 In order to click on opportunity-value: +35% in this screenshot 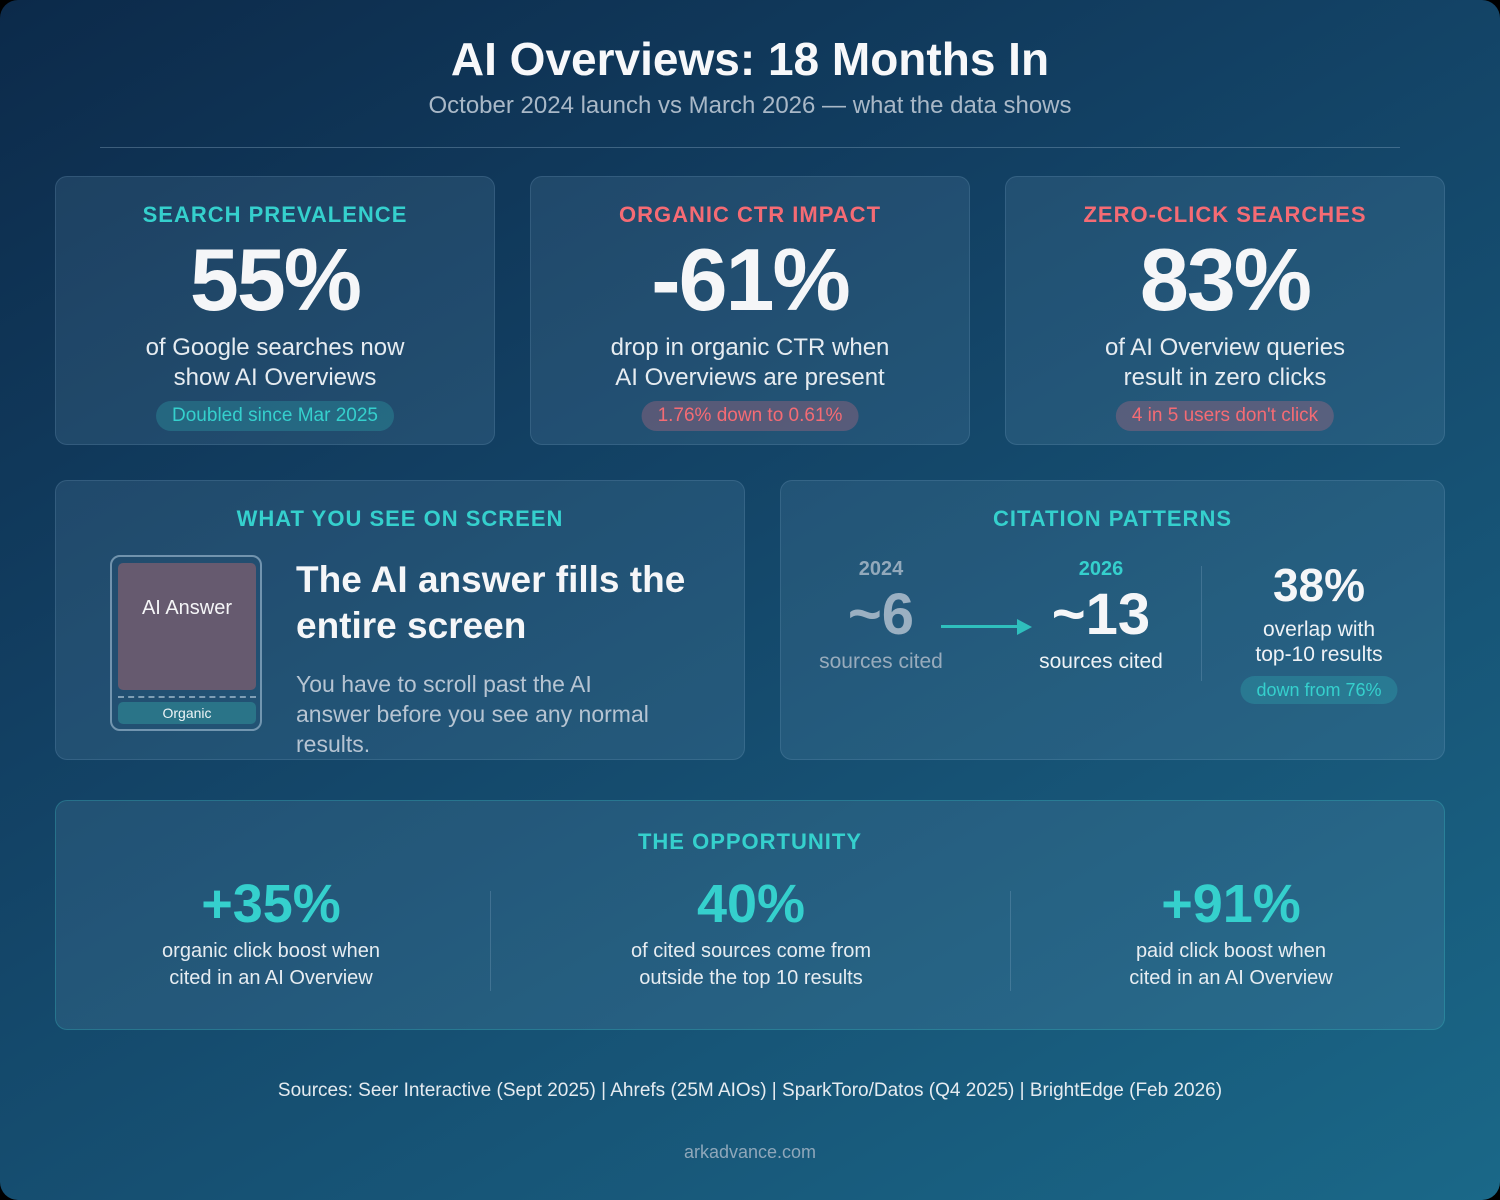, I will do `click(271, 904)`.